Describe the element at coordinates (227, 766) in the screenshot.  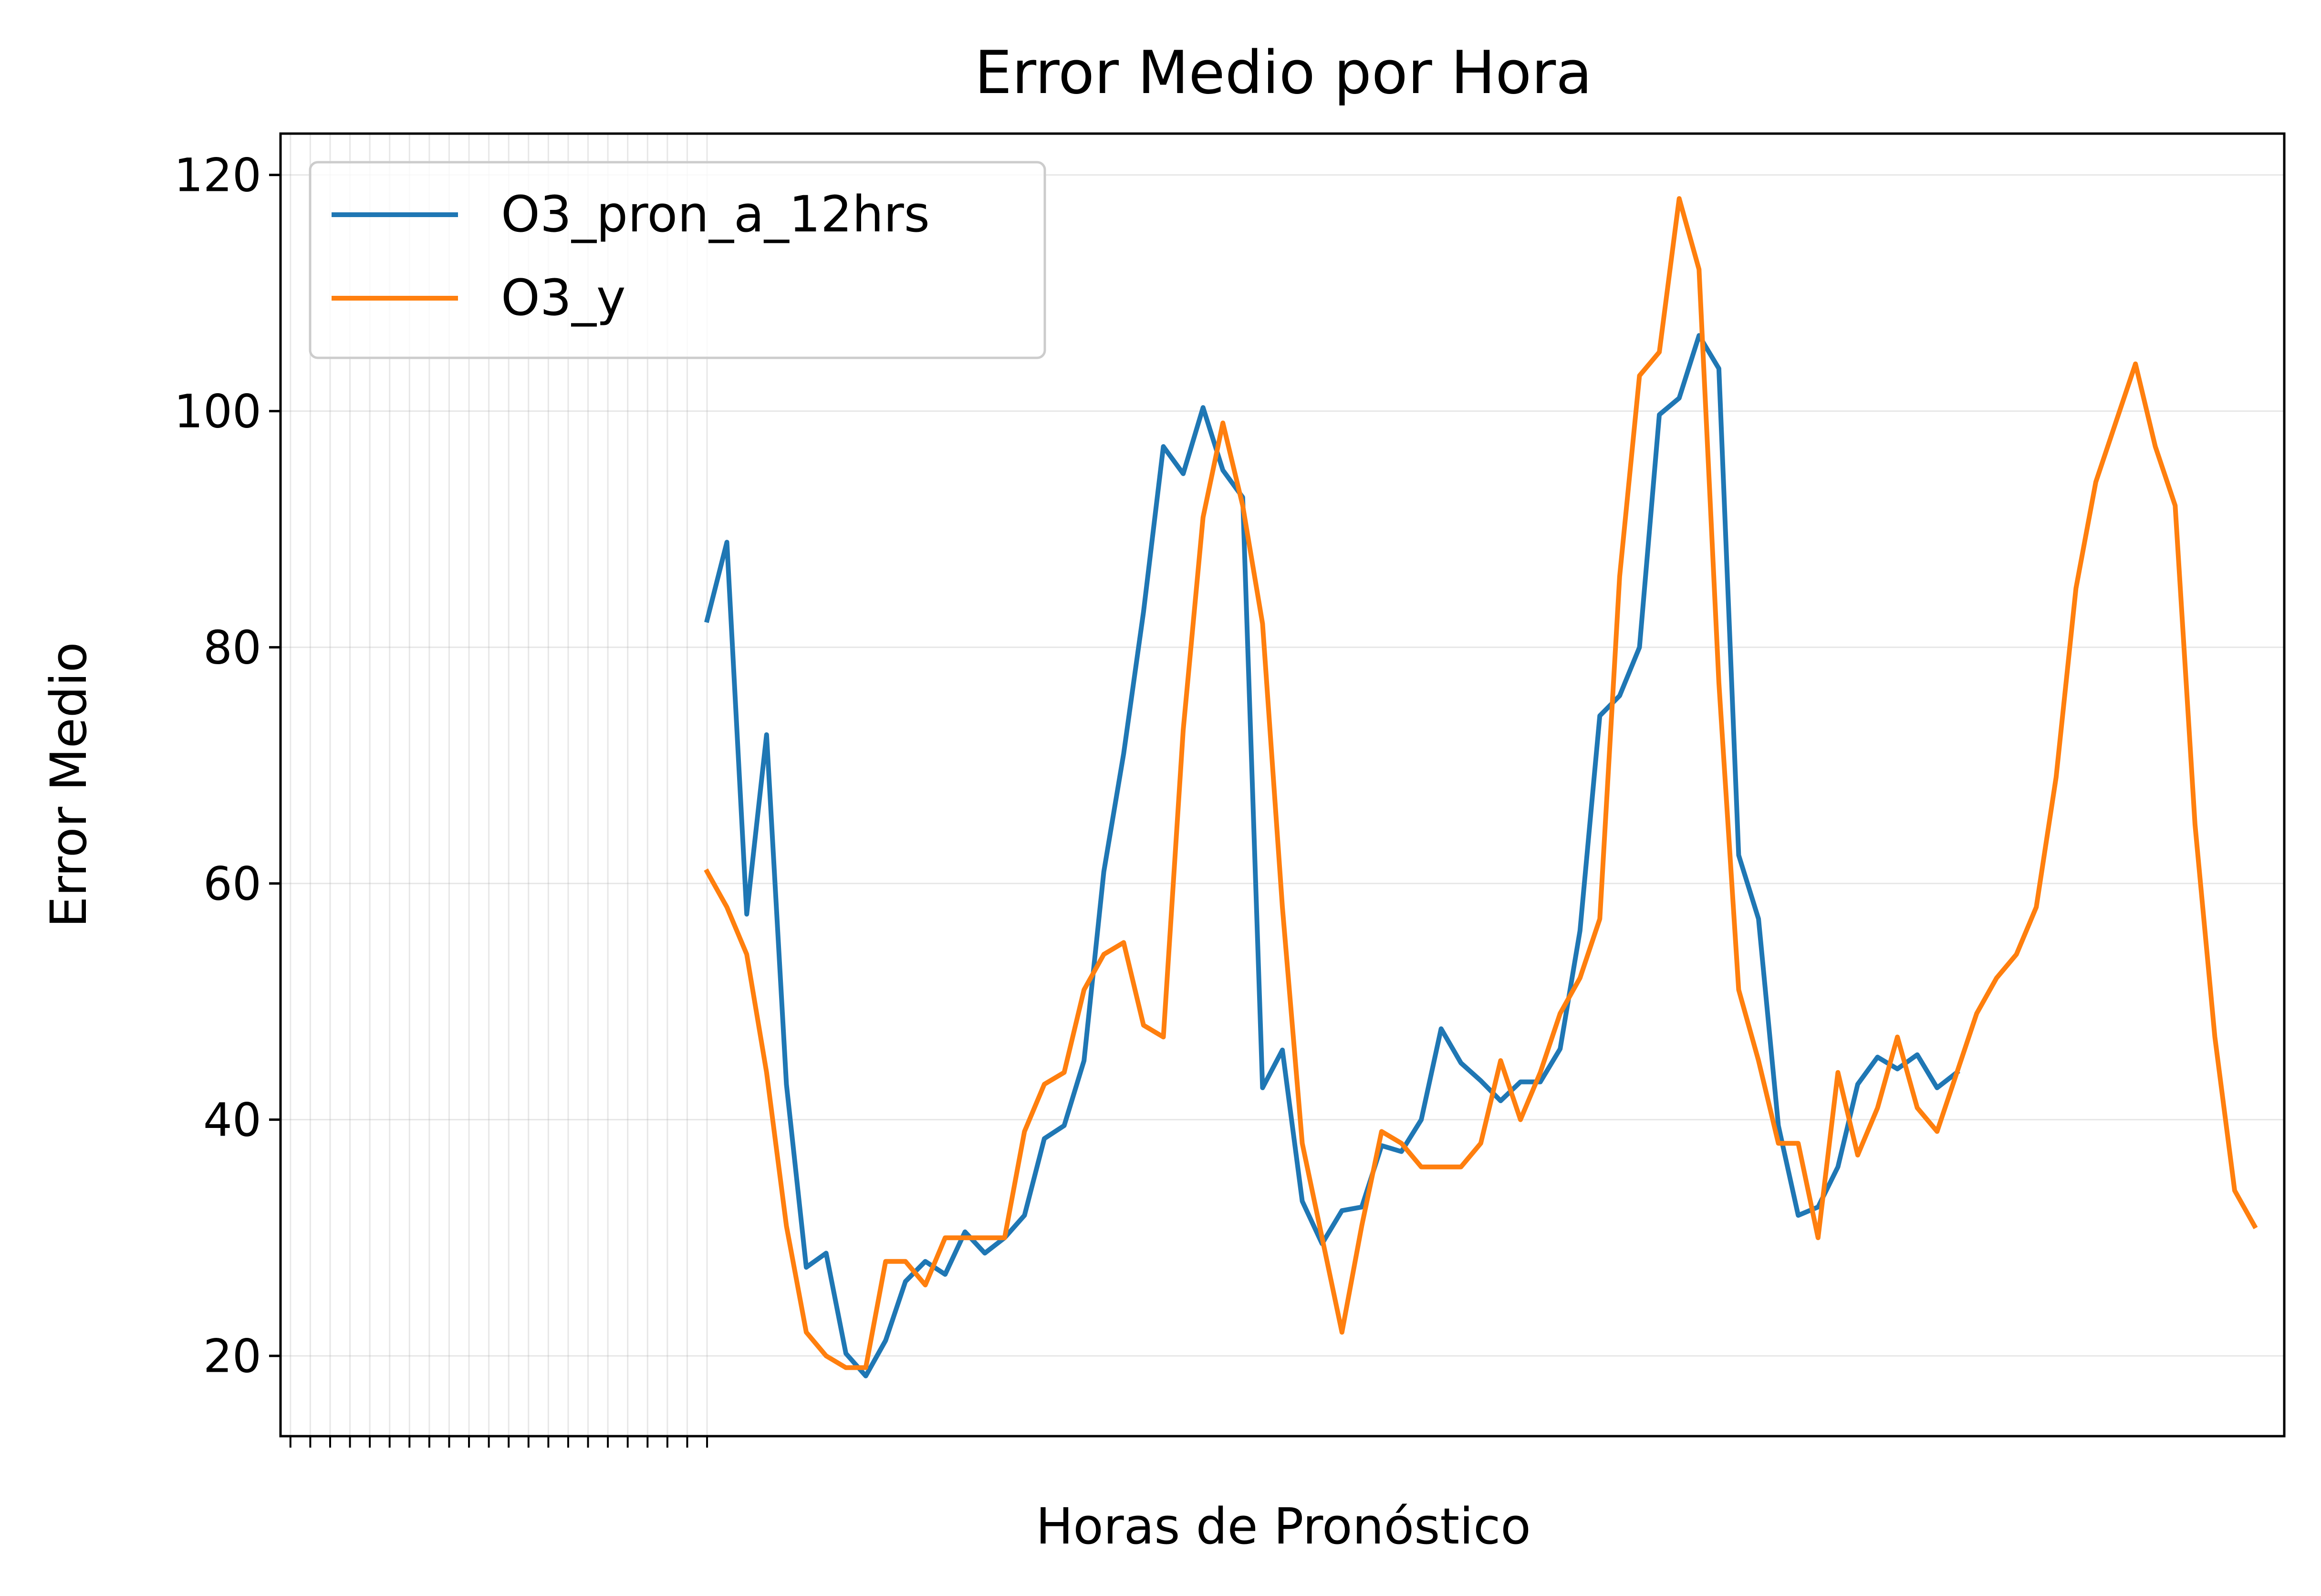
I see `y-axis-ticks: 20 40 60 80 100 120` at that location.